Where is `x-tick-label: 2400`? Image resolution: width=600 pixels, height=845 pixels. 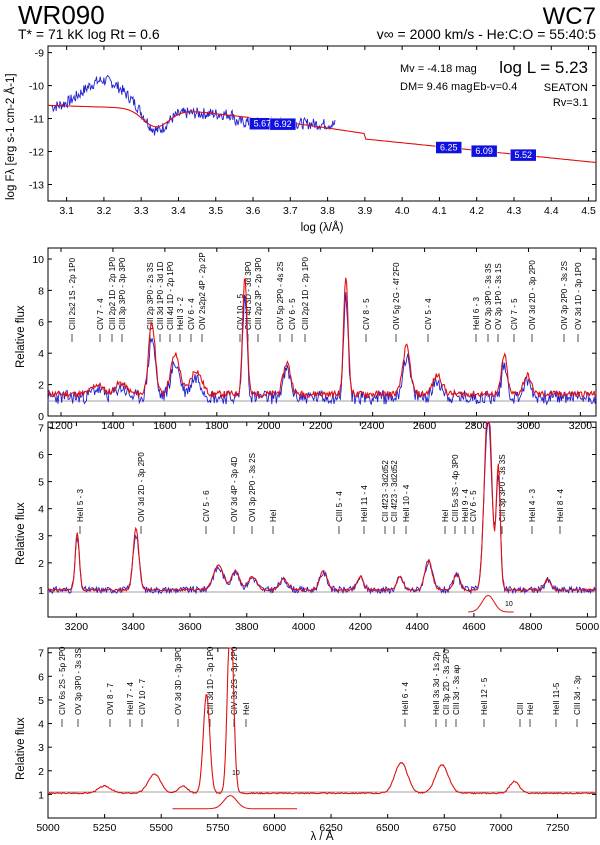 x-tick-label: 2400 is located at coordinates (373, 426).